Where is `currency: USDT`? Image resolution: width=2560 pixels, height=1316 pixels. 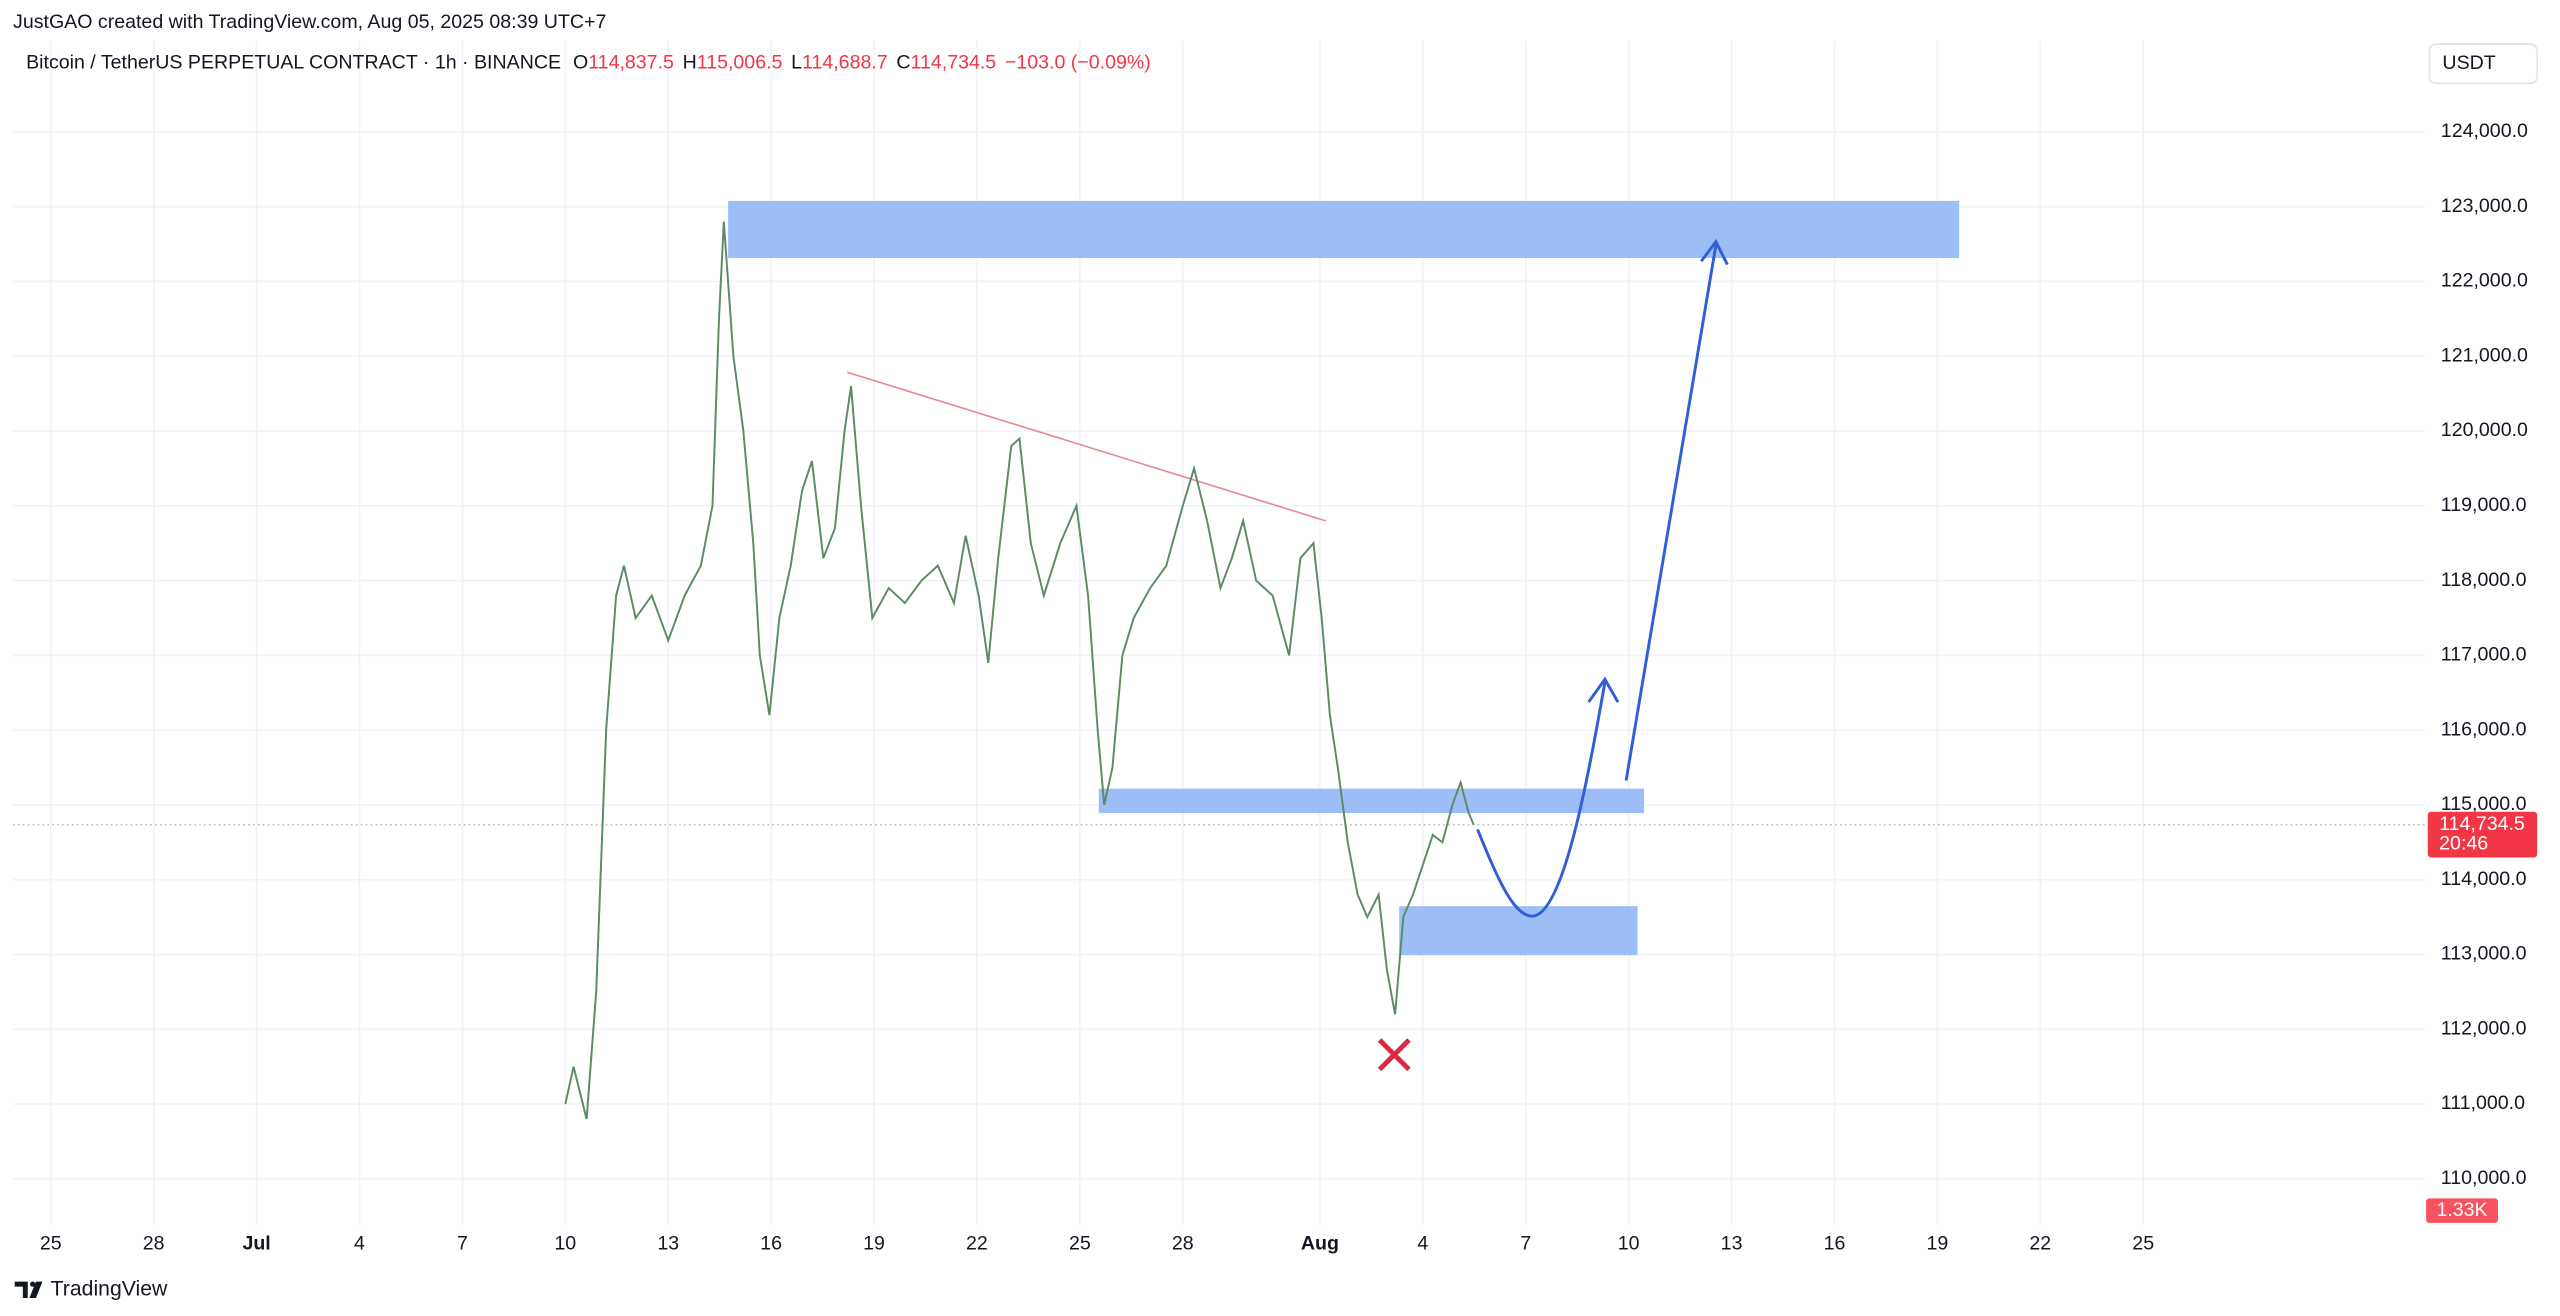 currency: USDT is located at coordinates (2468, 63).